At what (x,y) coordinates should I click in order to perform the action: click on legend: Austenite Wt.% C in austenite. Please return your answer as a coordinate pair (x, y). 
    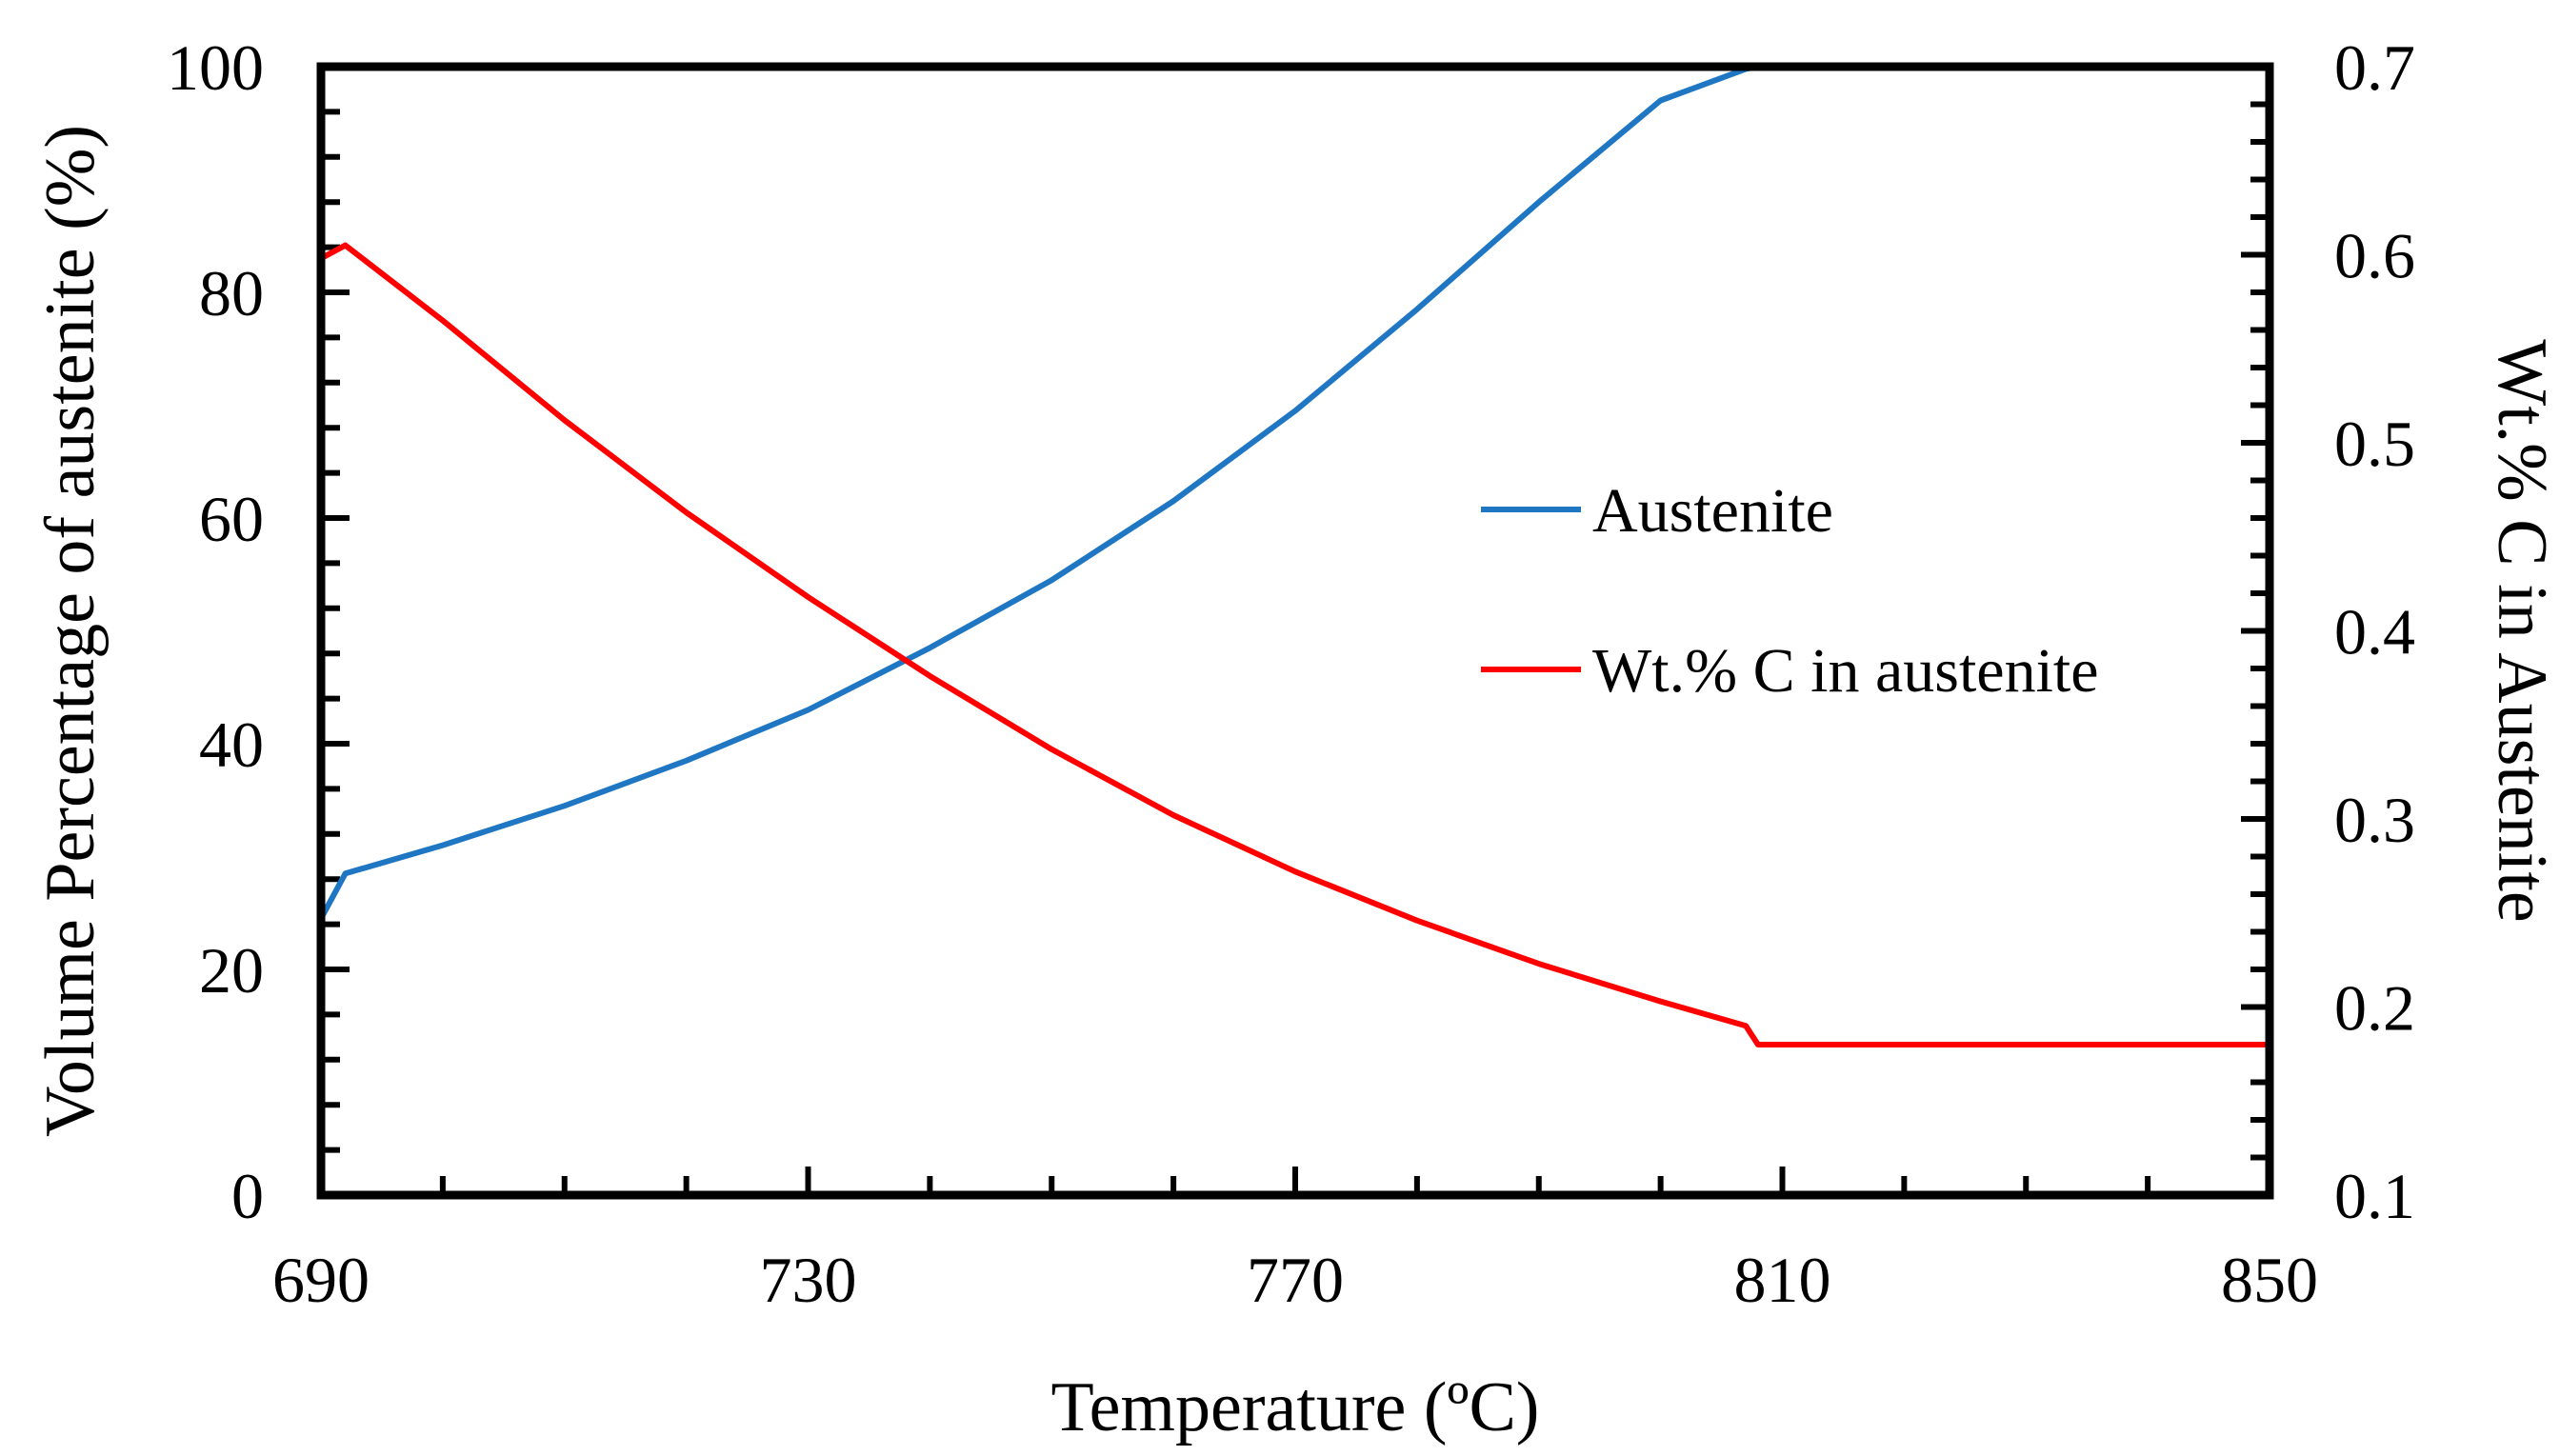
    Looking at the image, I should click on (1790, 591).